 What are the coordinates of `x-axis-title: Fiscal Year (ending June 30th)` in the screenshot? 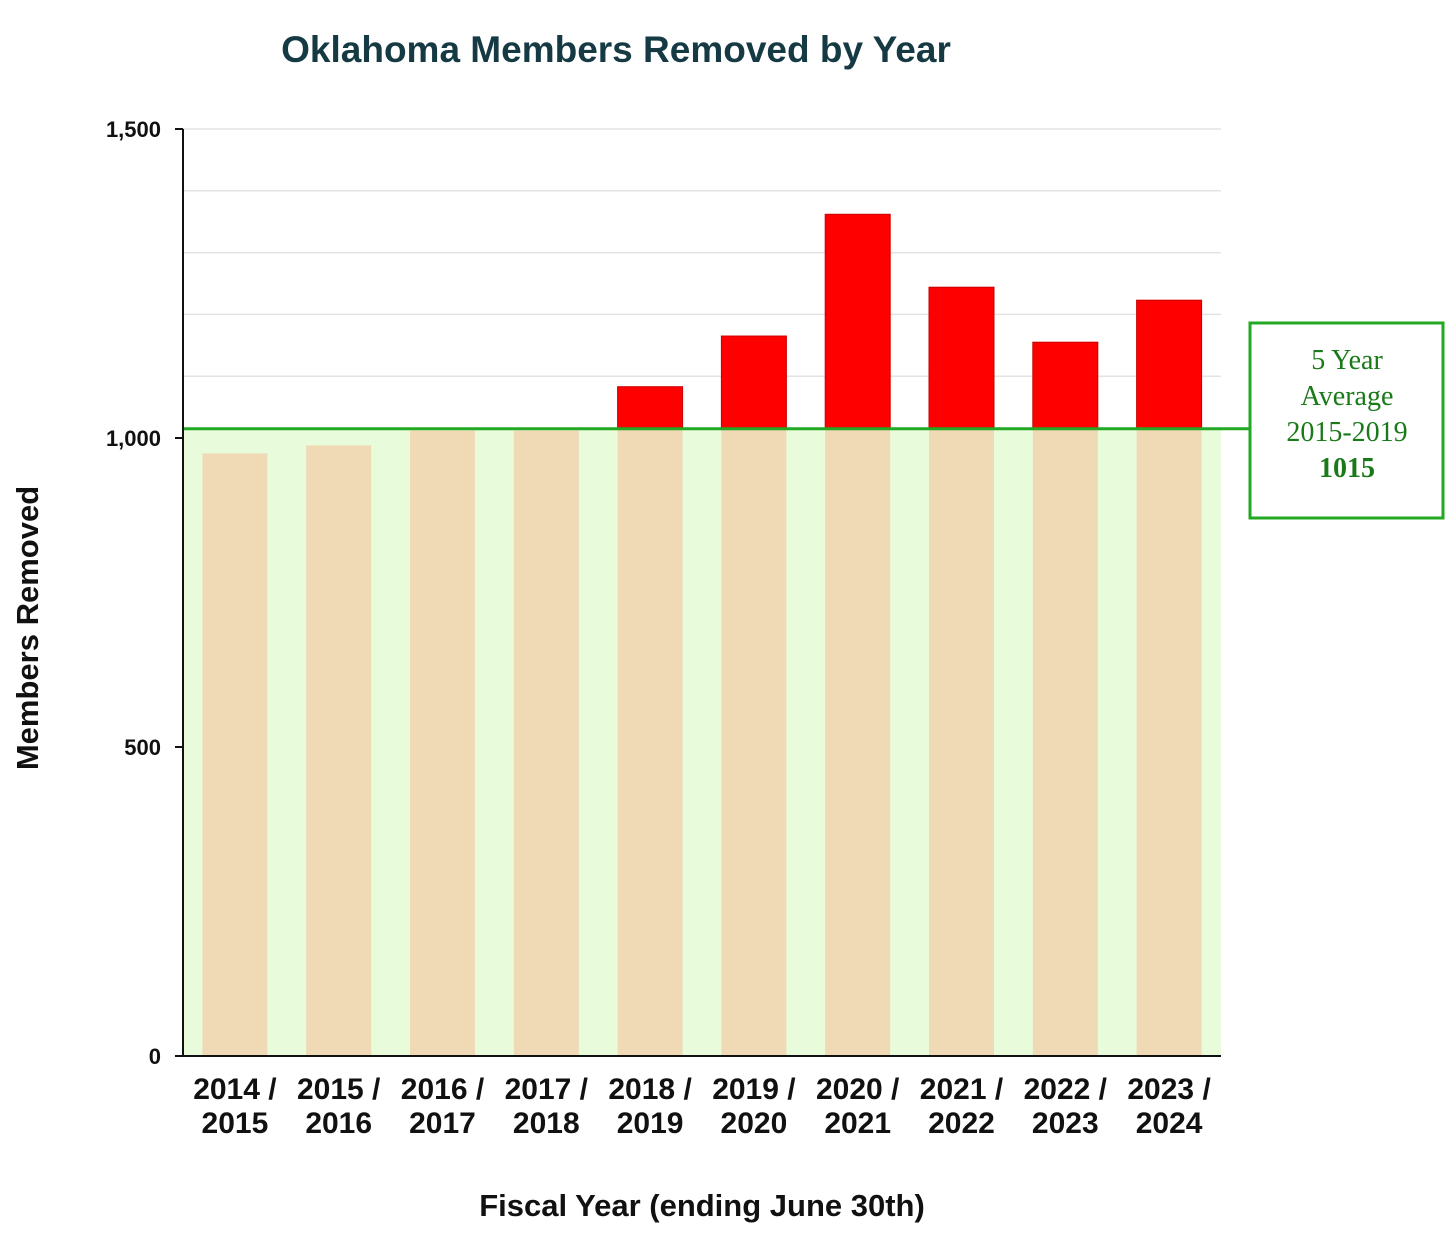 It's located at (702, 1205).